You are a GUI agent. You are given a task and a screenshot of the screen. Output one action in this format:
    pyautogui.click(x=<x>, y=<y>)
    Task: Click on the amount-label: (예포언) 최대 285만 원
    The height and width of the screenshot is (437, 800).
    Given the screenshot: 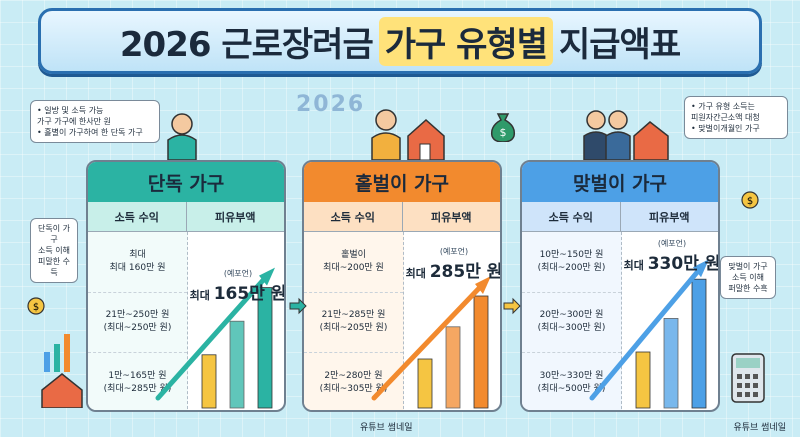 What is the action you would take?
    pyautogui.click(x=452, y=264)
    